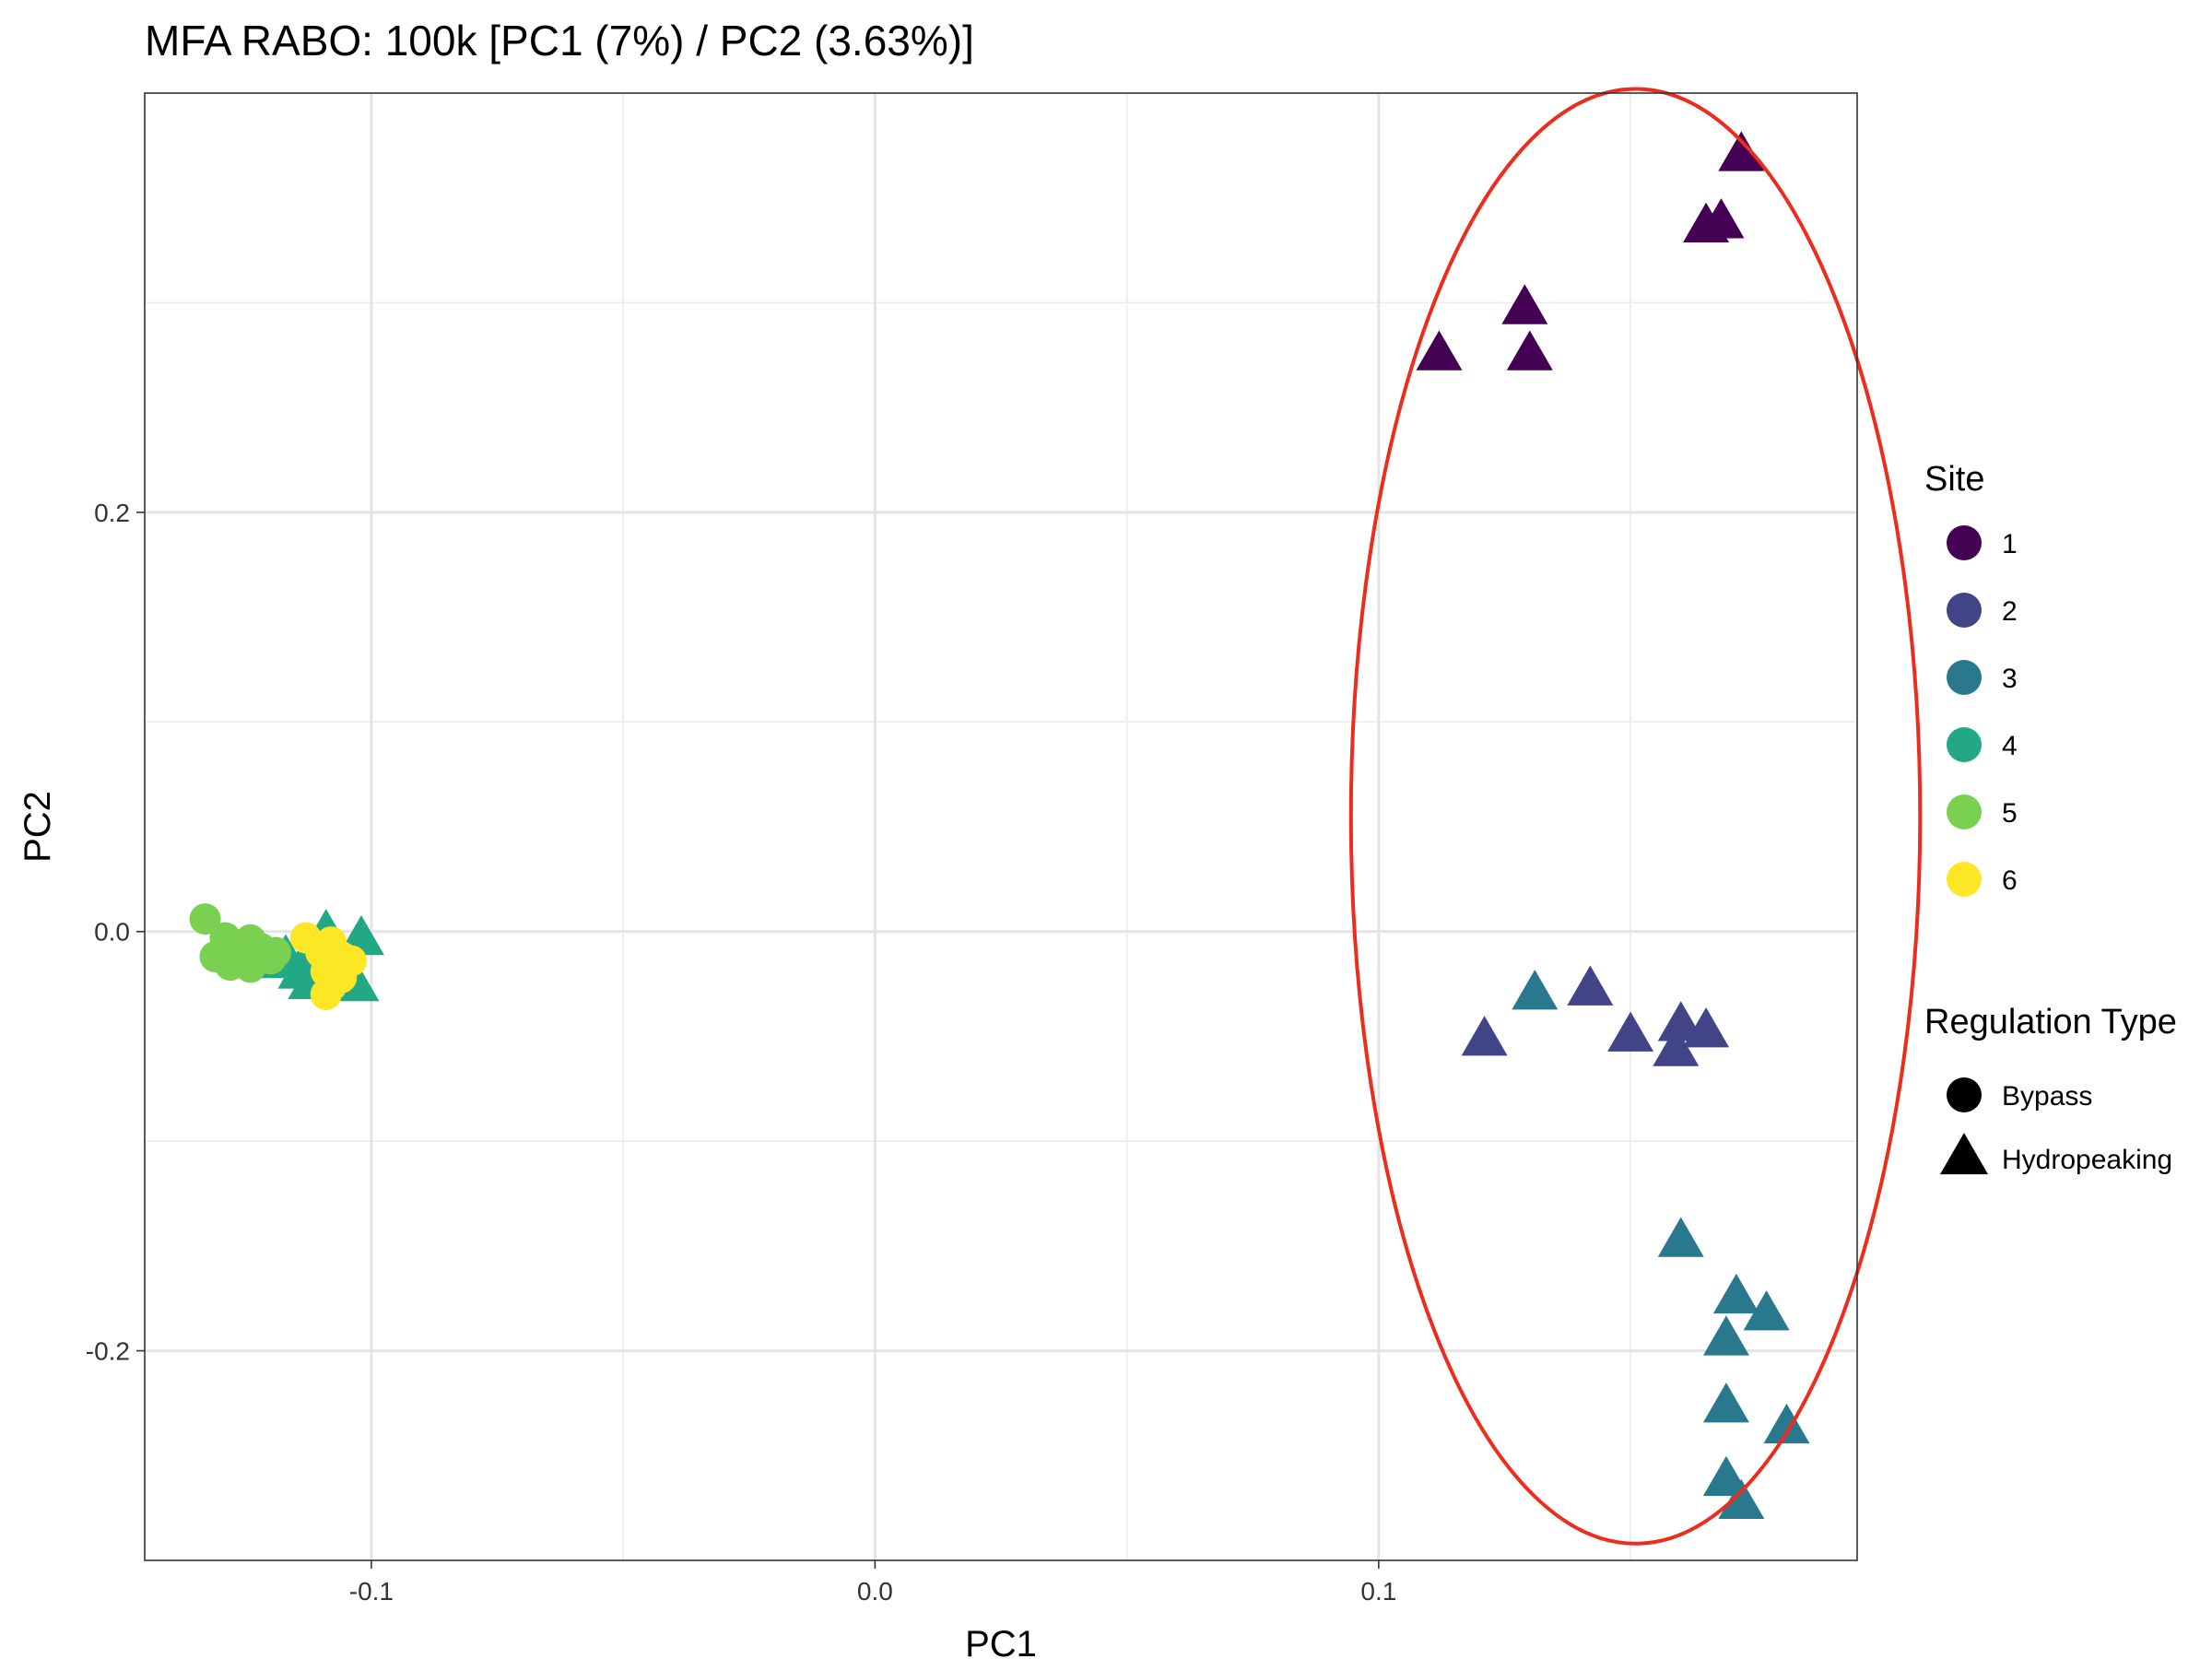  I want to click on legend-site-label: 5, so click(2010, 813).